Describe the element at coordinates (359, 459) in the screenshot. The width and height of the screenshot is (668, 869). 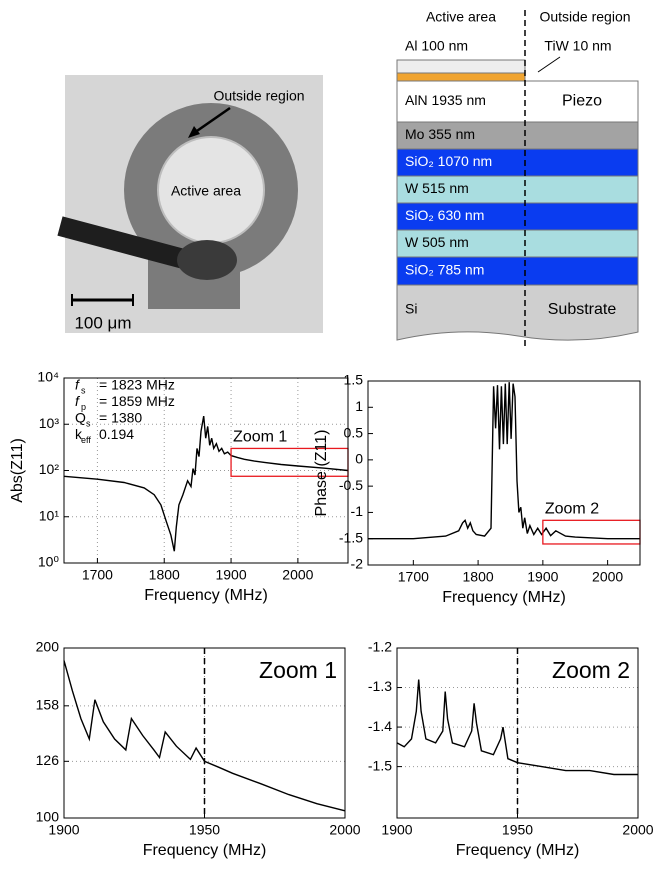
I see `y-tick-label: 0` at that location.